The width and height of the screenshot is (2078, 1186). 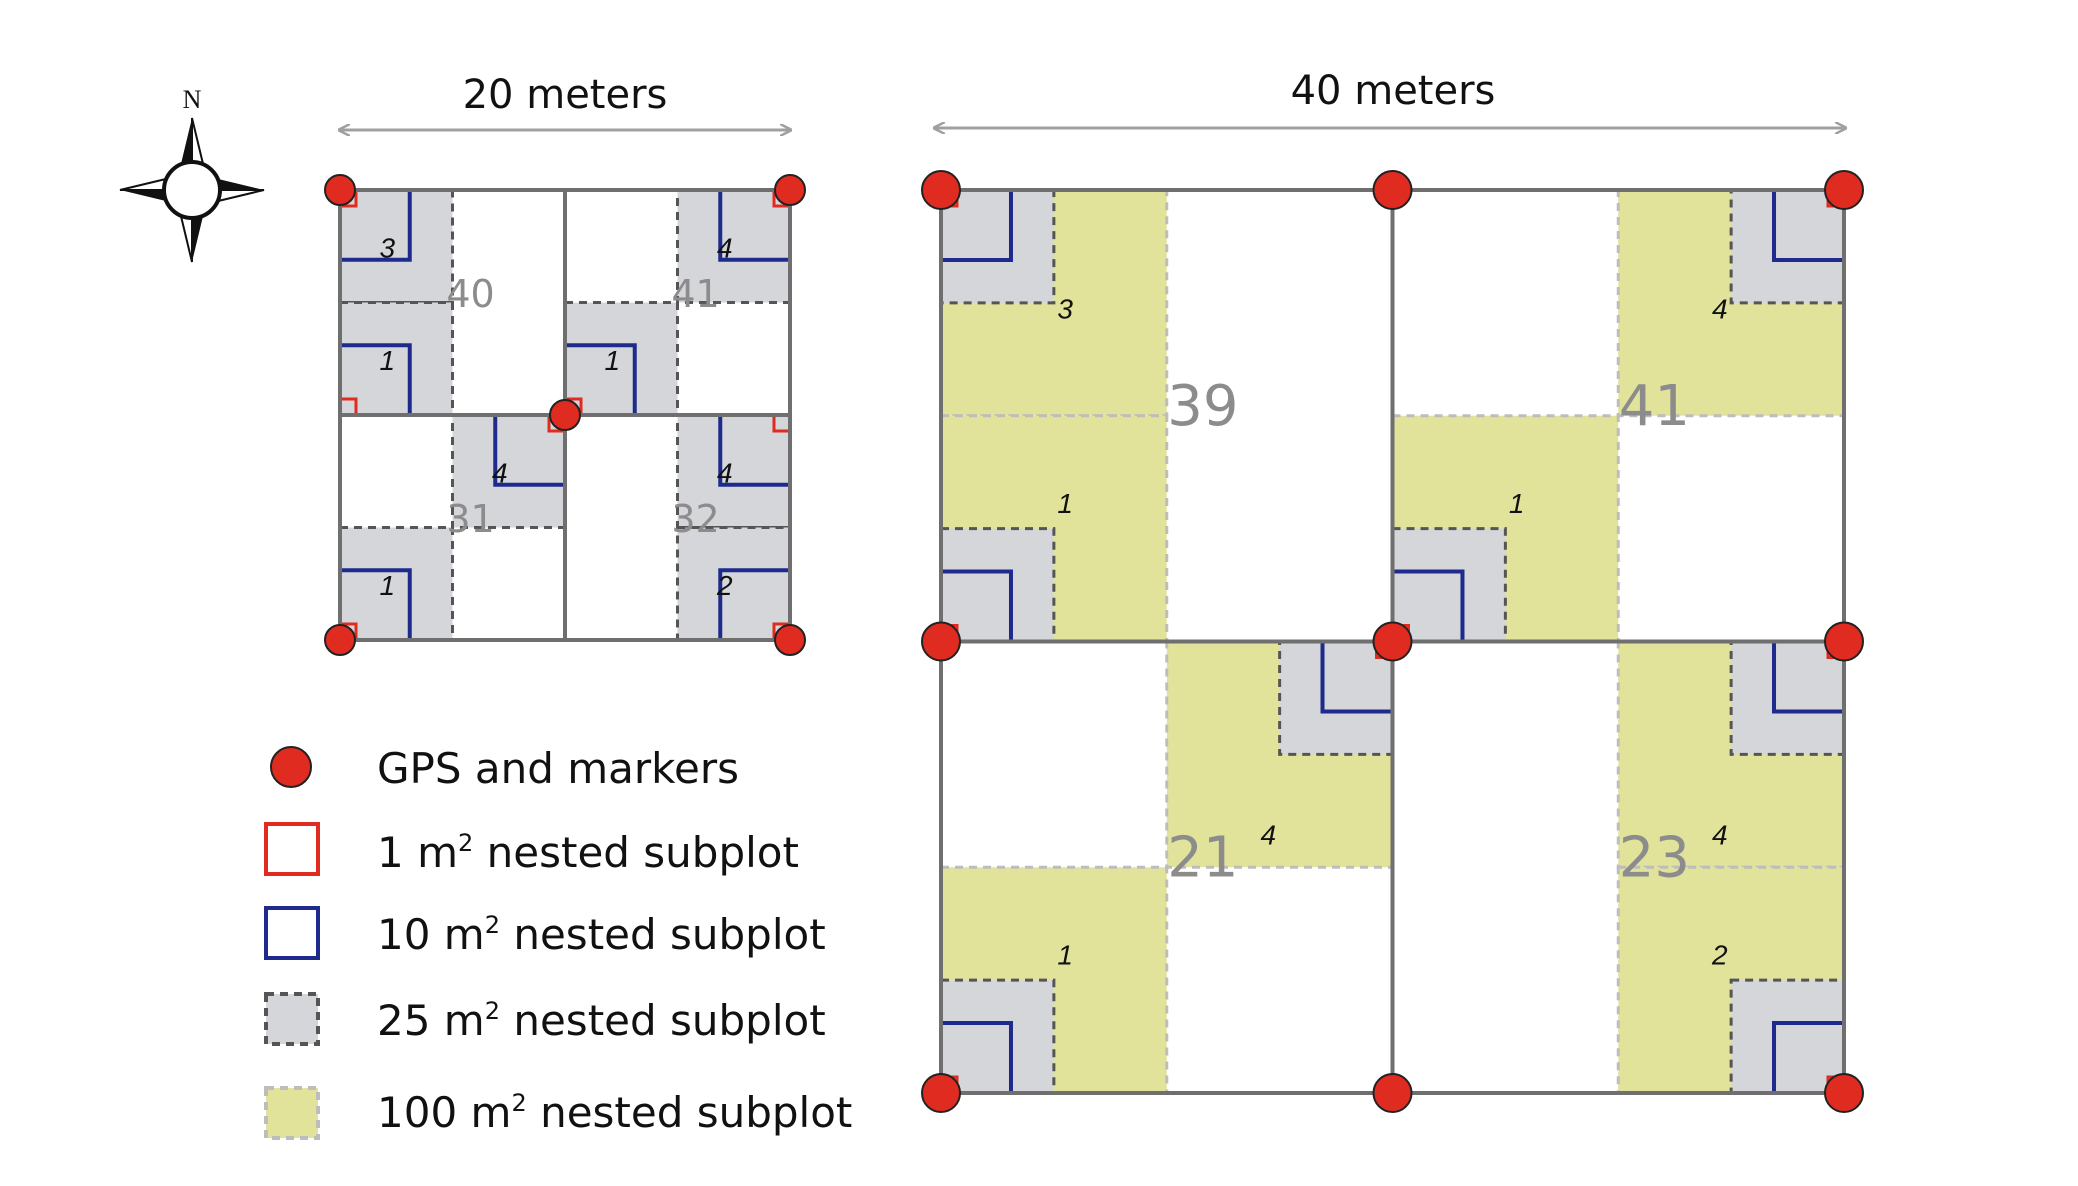 I want to click on compass-rose-icon, so click(x=192, y=190).